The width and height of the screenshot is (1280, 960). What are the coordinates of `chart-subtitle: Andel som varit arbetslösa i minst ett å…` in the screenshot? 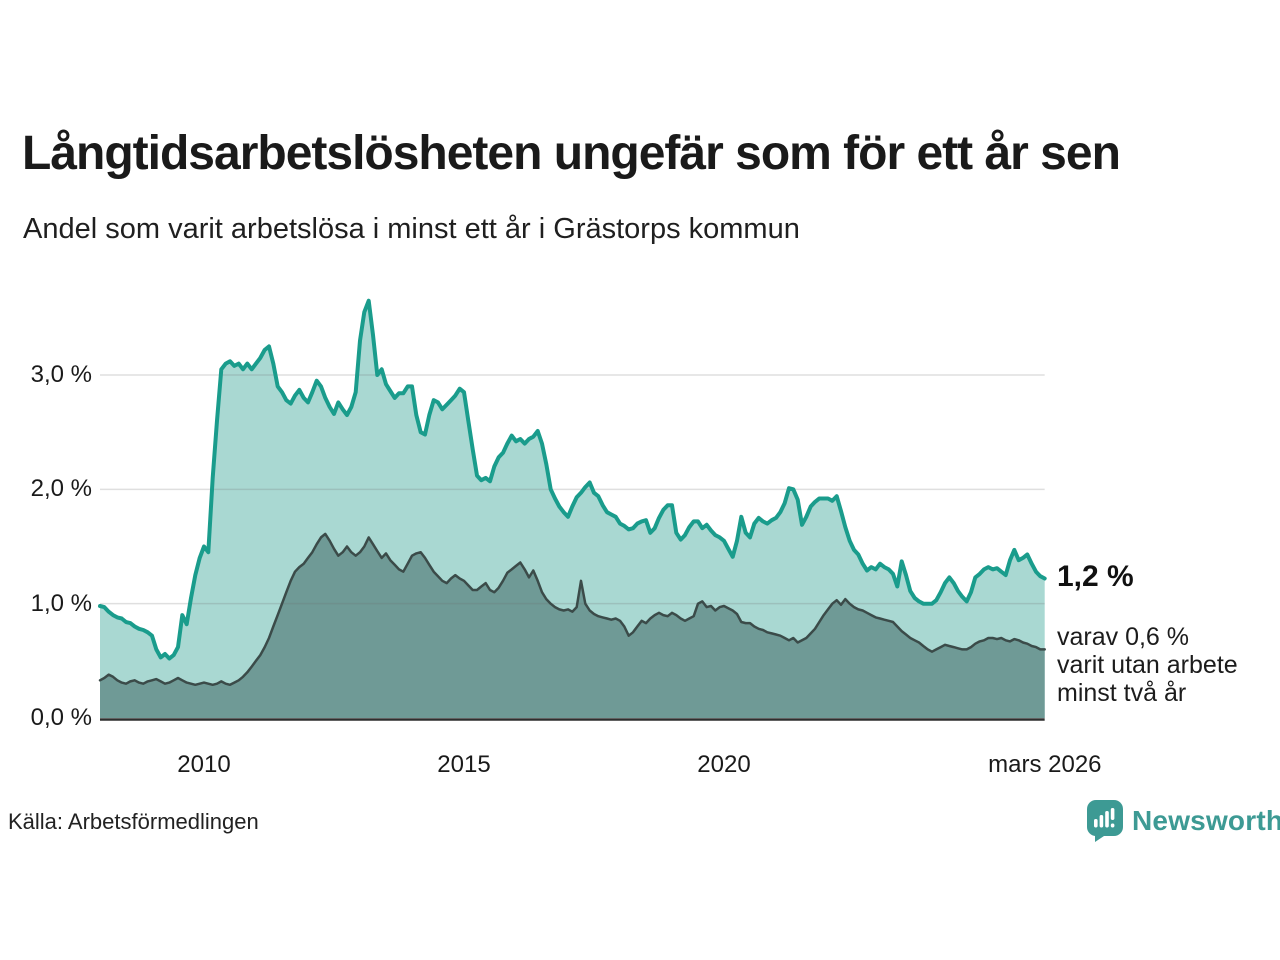 It's located at (411, 229).